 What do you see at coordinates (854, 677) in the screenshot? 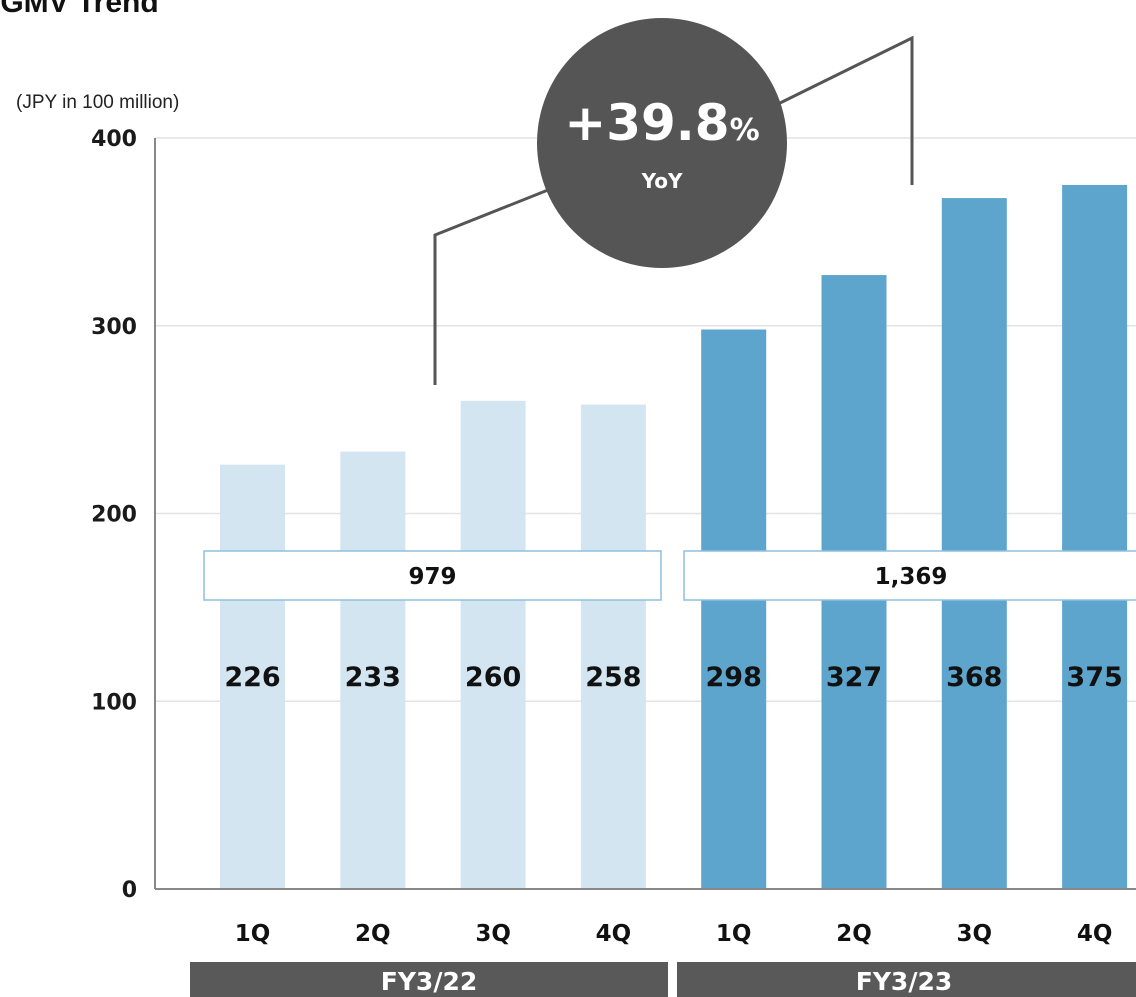
I see `value-label: 327` at bounding box center [854, 677].